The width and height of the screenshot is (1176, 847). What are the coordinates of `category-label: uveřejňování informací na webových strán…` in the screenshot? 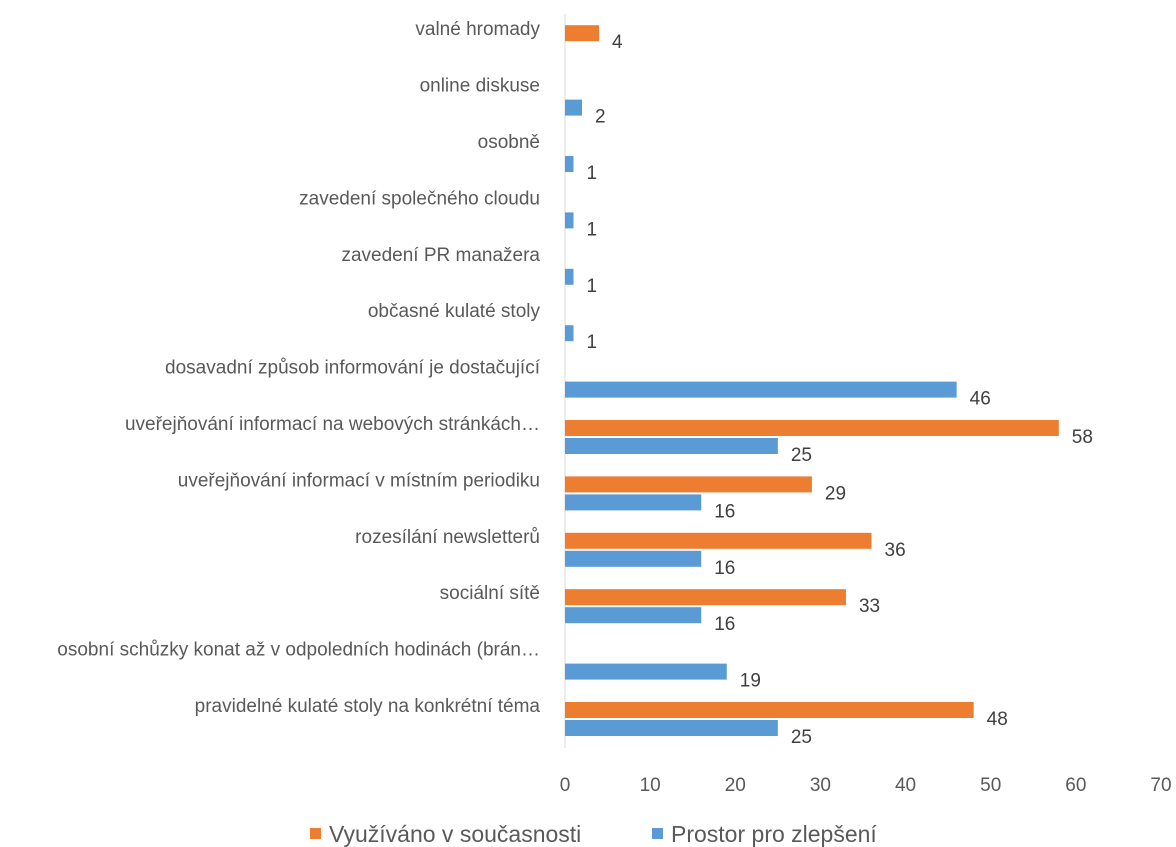 It's located at (332, 424).